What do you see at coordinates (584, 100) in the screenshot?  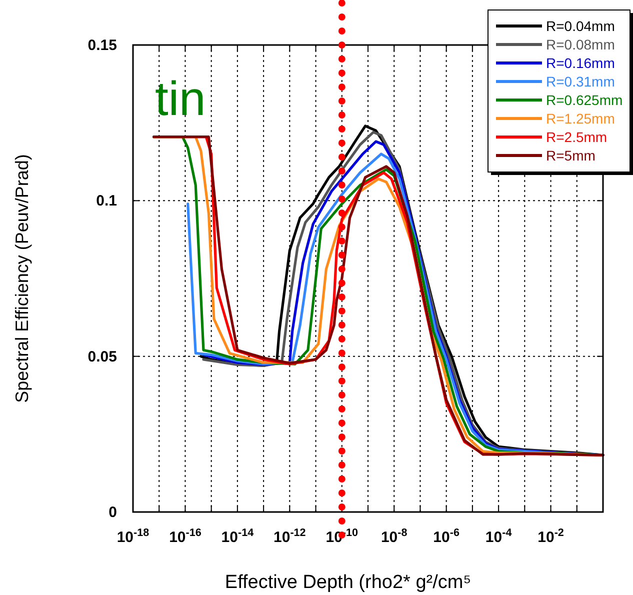 I see `legend-label: R=0.625mm` at bounding box center [584, 100].